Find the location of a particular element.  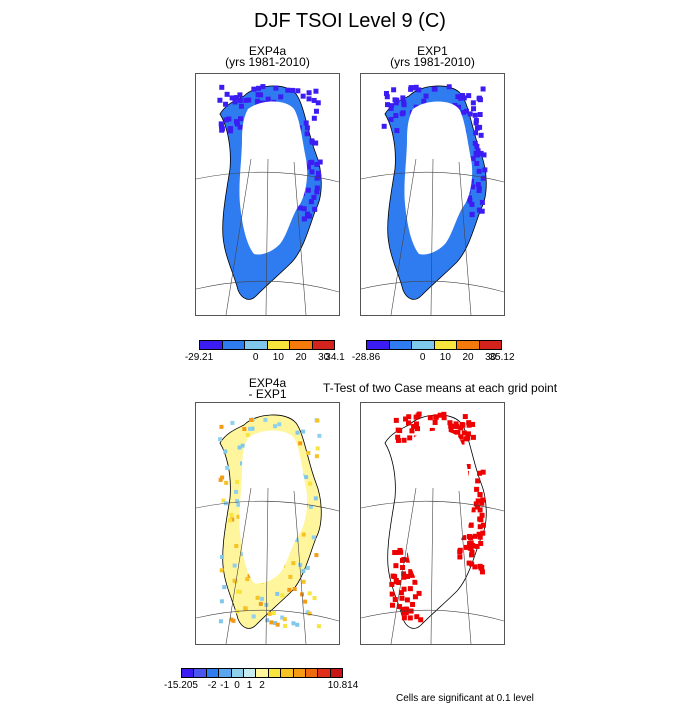

colorbar-label: 1 is located at coordinates (249, 685).